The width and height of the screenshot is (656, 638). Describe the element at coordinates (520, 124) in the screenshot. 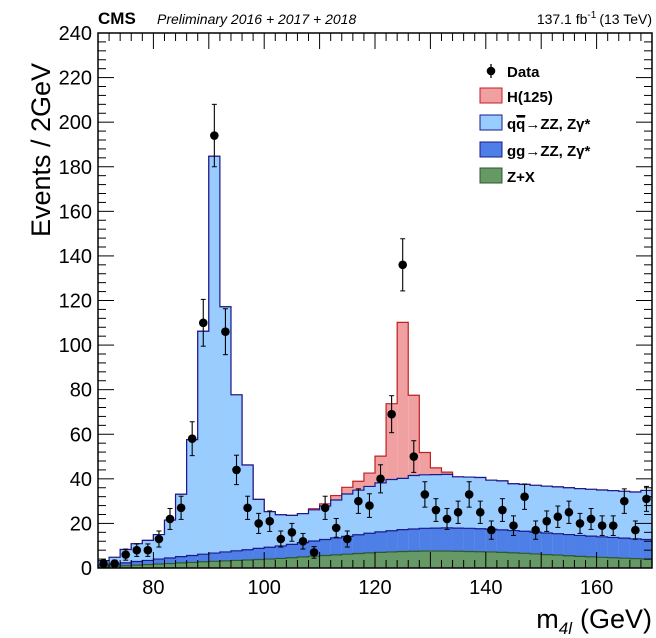

I see `legend-qqzz-qbar: q` at that location.